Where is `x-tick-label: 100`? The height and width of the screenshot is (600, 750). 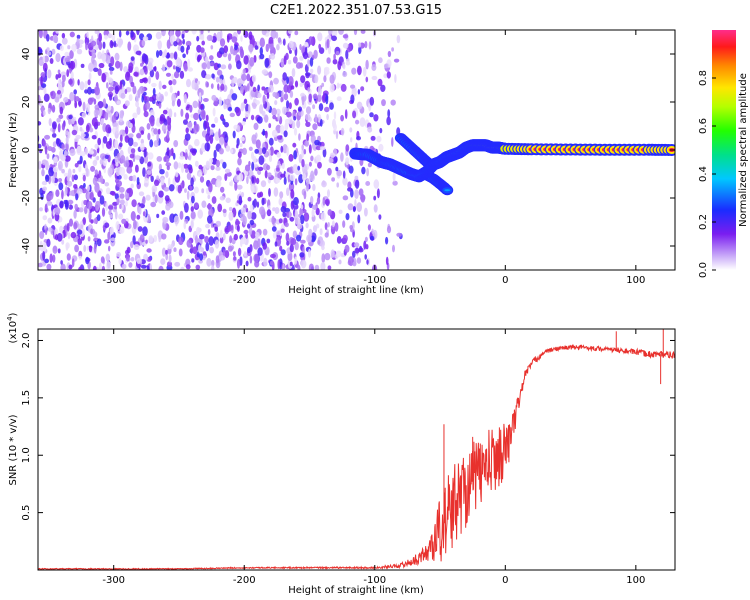 x-tick-label: 100 is located at coordinates (635, 580).